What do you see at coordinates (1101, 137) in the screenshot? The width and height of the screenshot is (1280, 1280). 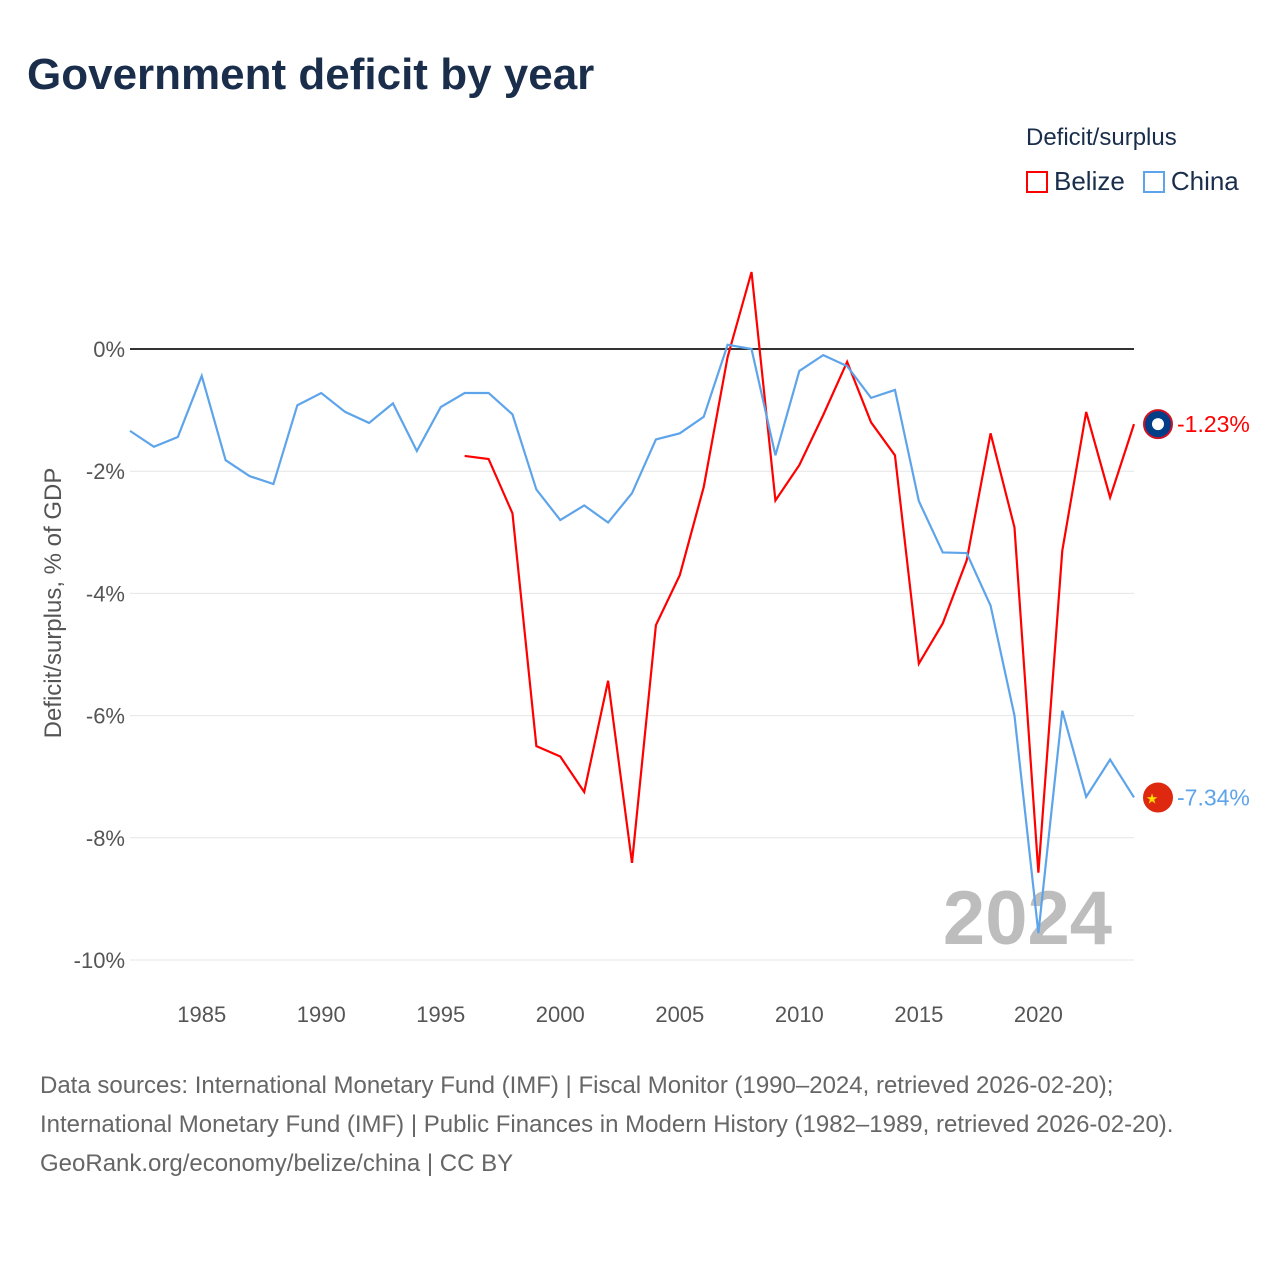 I see `legend-title: Deficit/surplus` at bounding box center [1101, 137].